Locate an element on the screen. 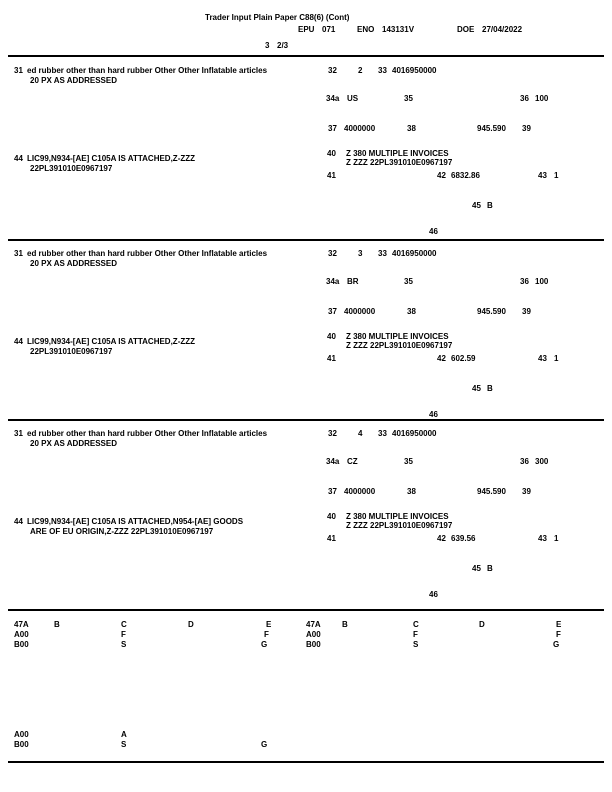 The image size is (612, 792). col-e-label: E is located at coordinates (559, 624).